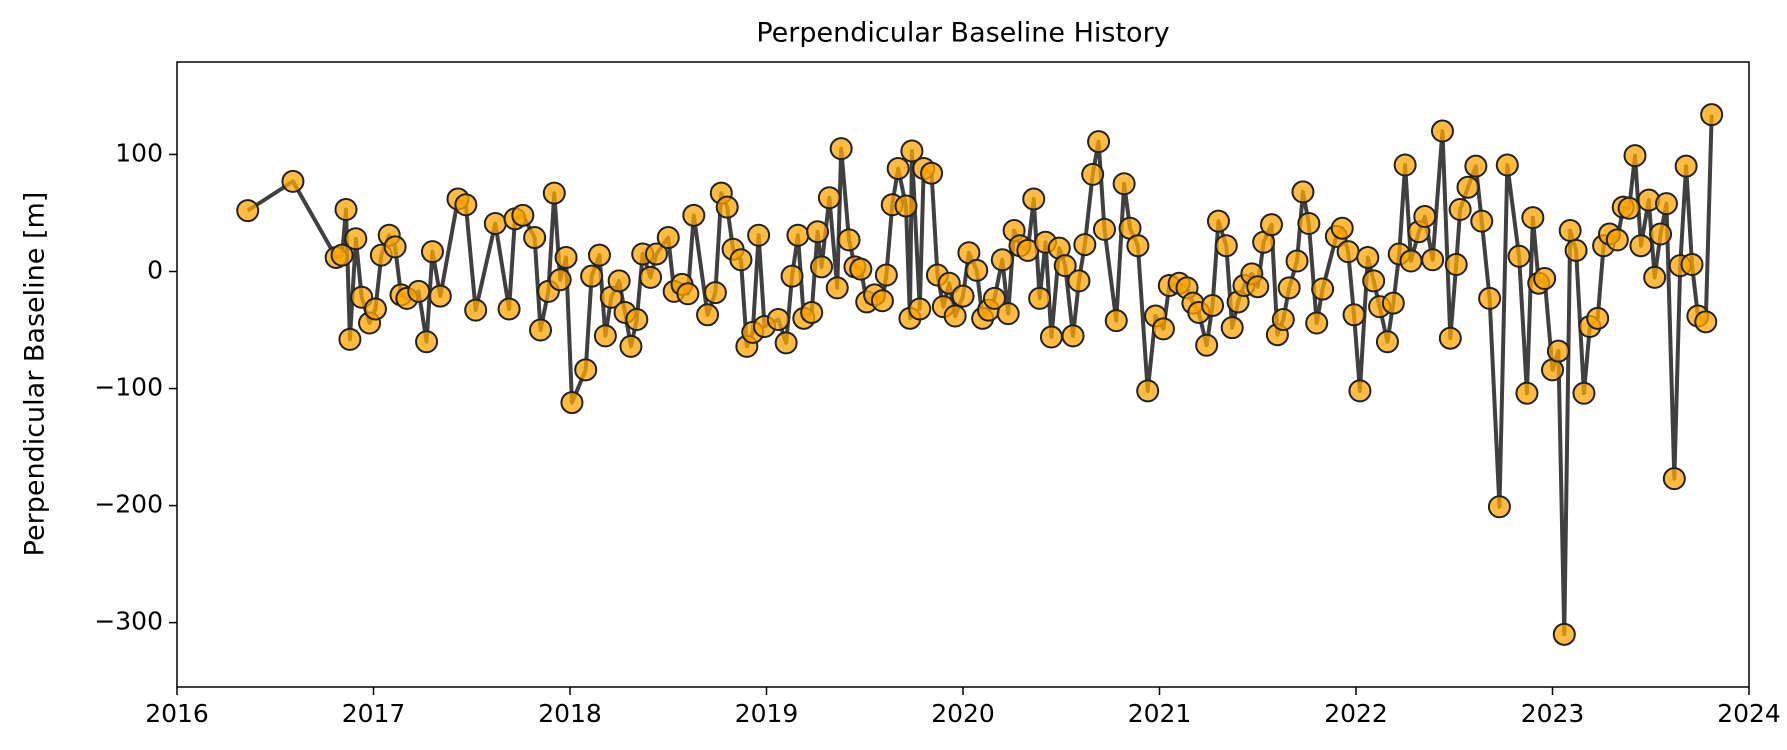  I want to click on x-tick-label: 2016, so click(177, 713).